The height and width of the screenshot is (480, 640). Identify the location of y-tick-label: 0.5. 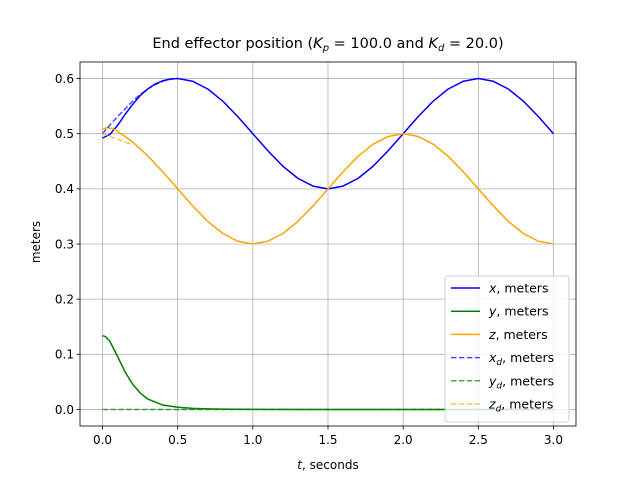
(64, 134).